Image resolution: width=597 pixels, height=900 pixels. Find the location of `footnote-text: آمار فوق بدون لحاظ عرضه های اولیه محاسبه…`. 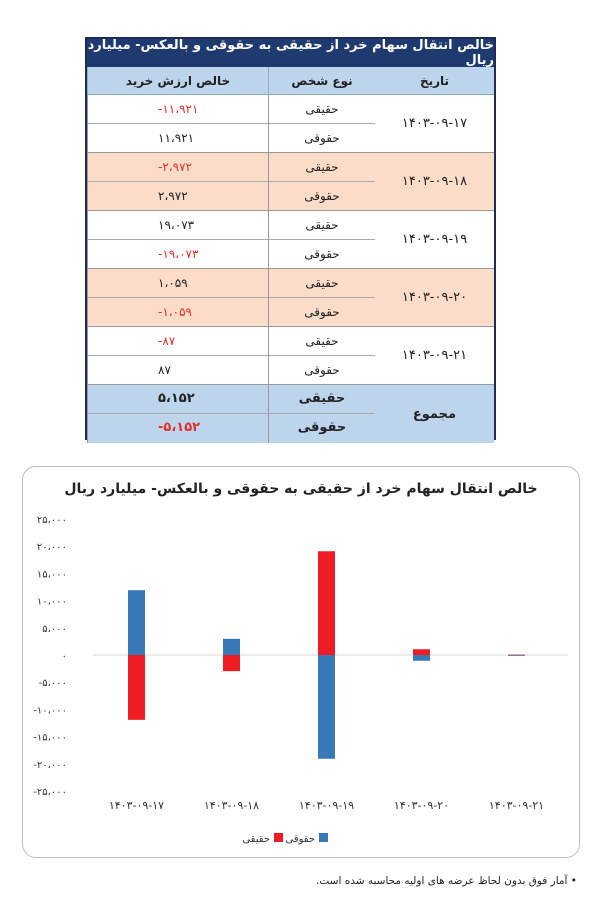

footnote-text: آمار فوق بدون لحاظ عرضه های اولیه محاسبه… is located at coordinates (442, 881).